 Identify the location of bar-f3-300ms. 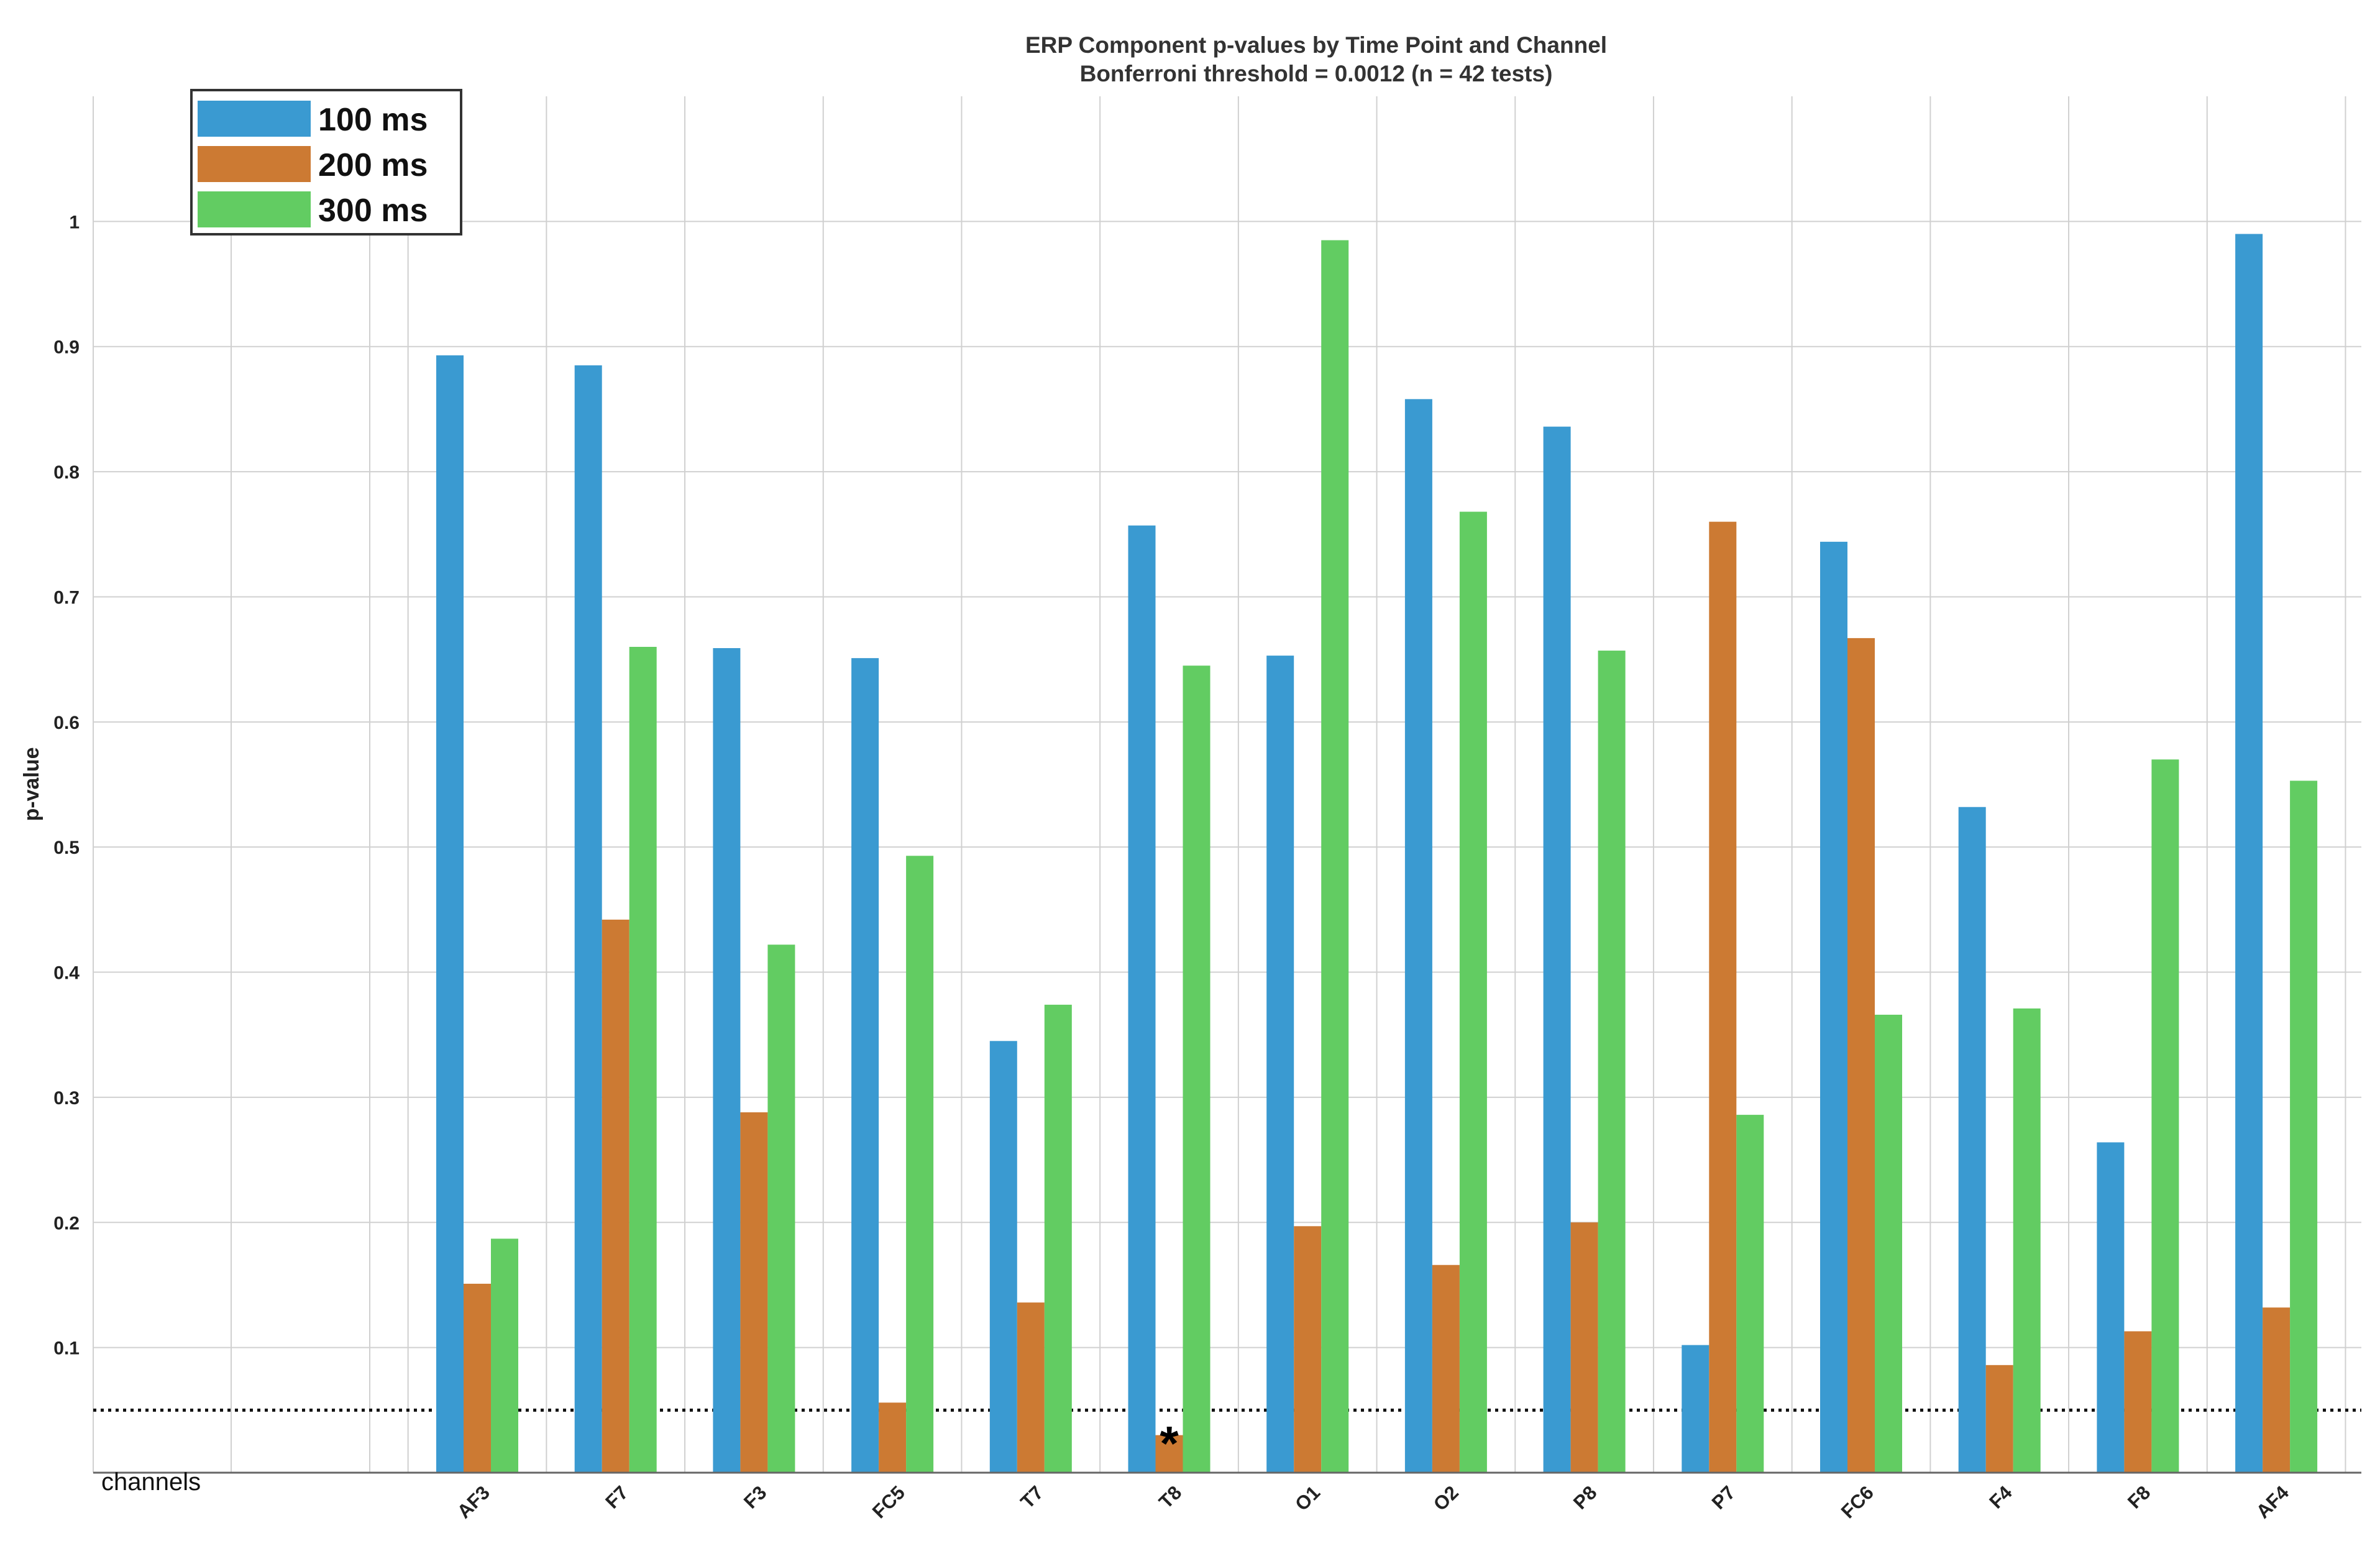
(781, 1209).